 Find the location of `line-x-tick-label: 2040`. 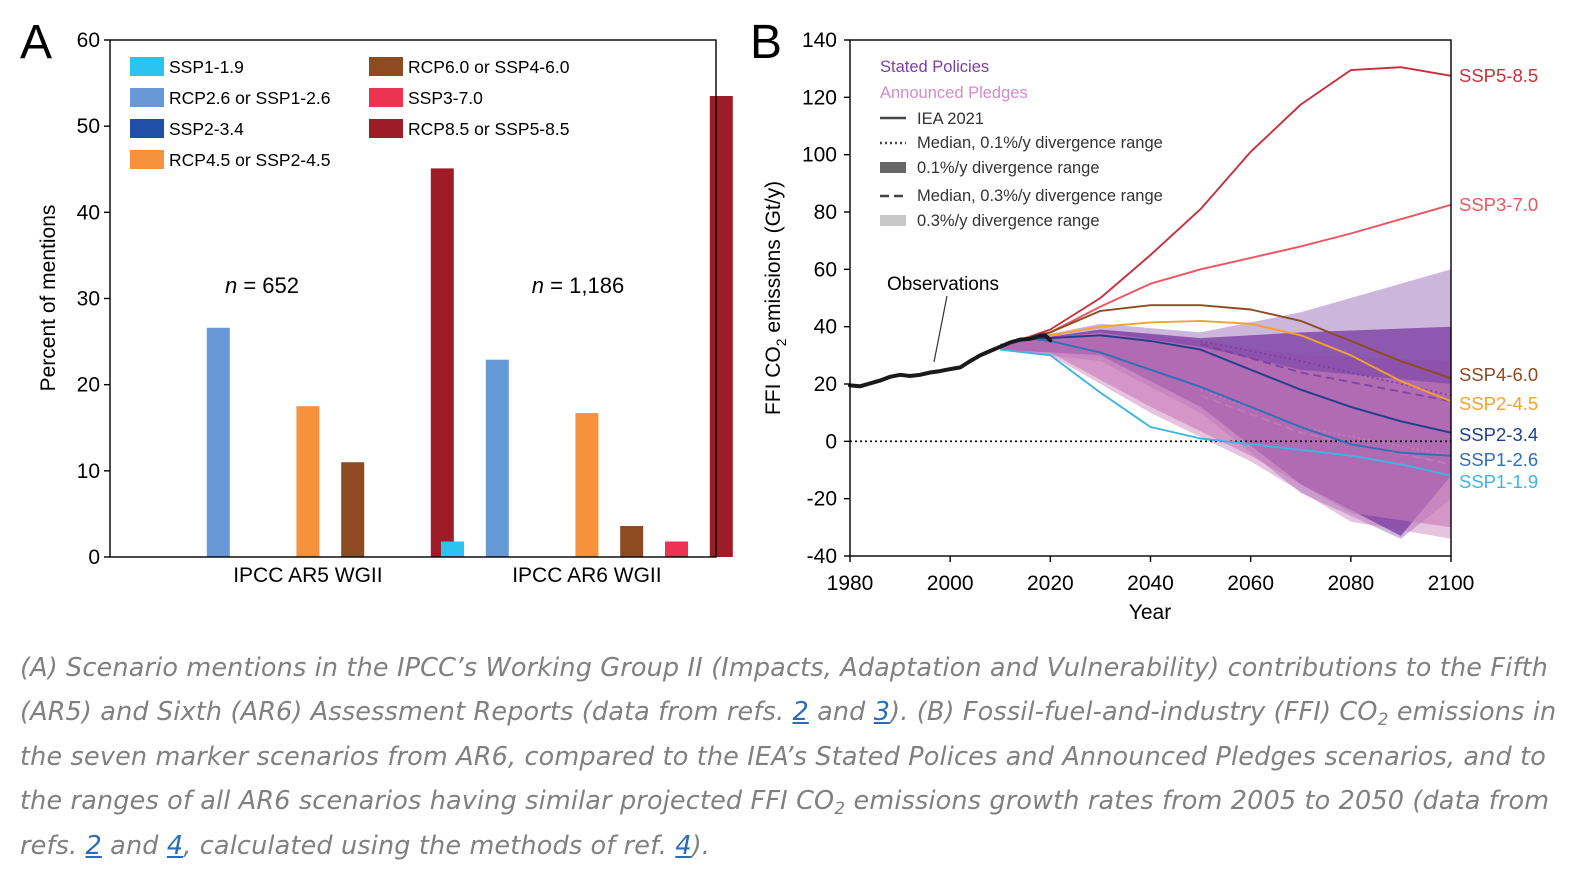

line-x-tick-label: 2040 is located at coordinates (1150, 583).